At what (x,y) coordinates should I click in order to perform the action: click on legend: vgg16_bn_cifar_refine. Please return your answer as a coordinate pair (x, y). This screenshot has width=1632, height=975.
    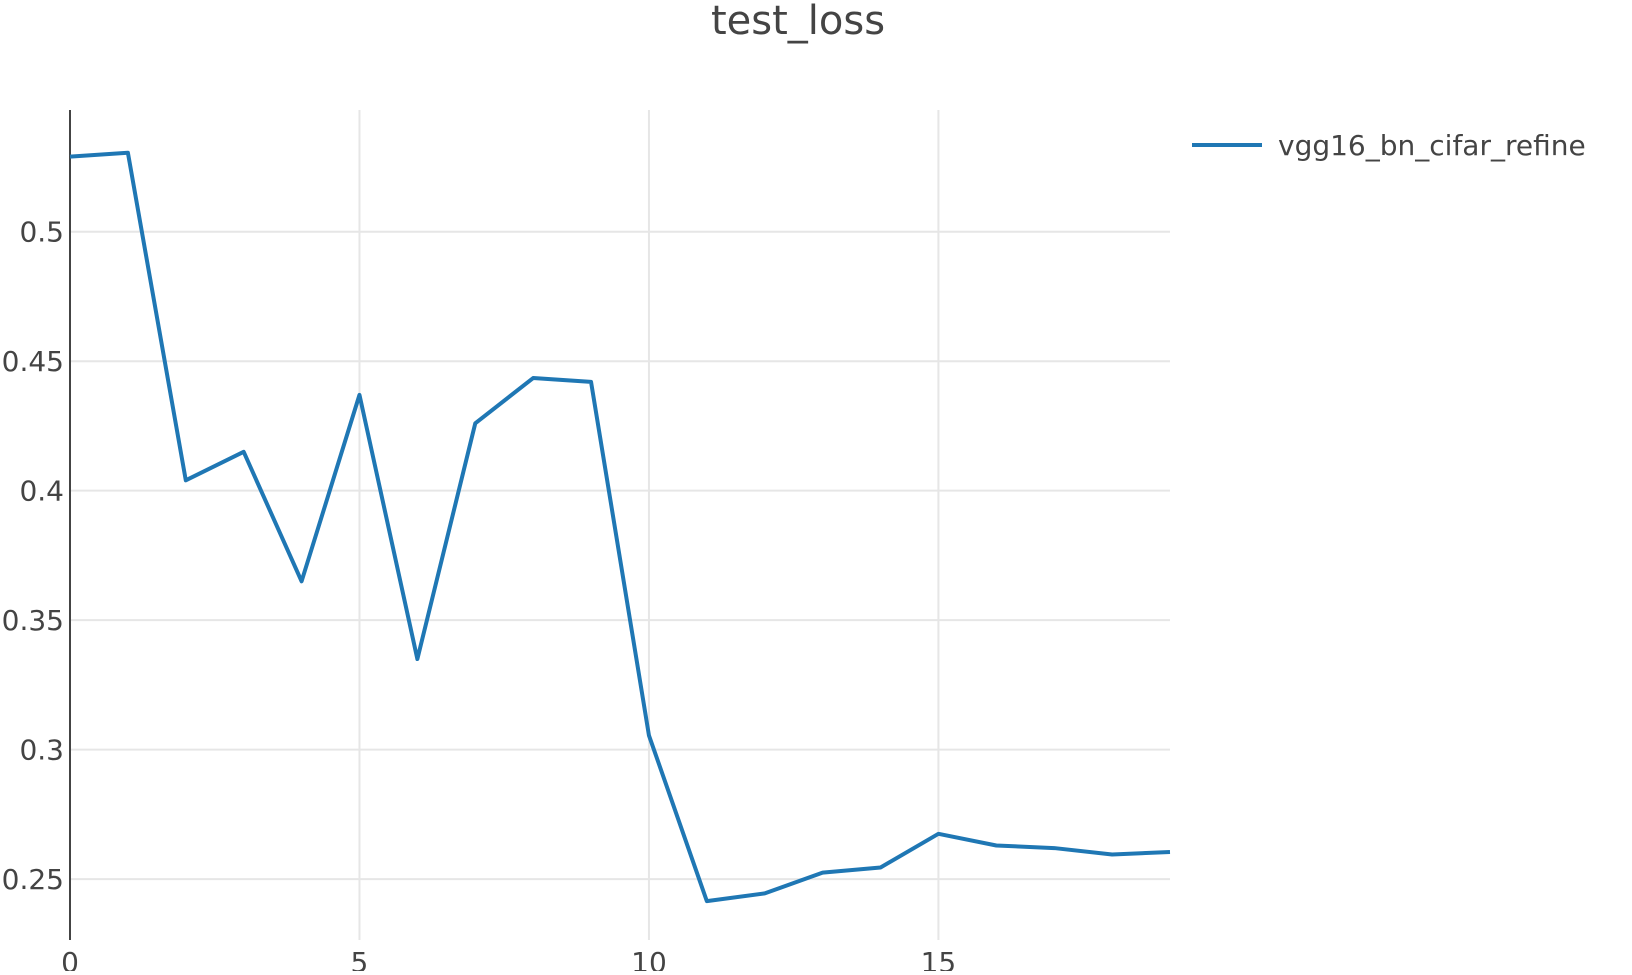
    Looking at the image, I should click on (1389, 145).